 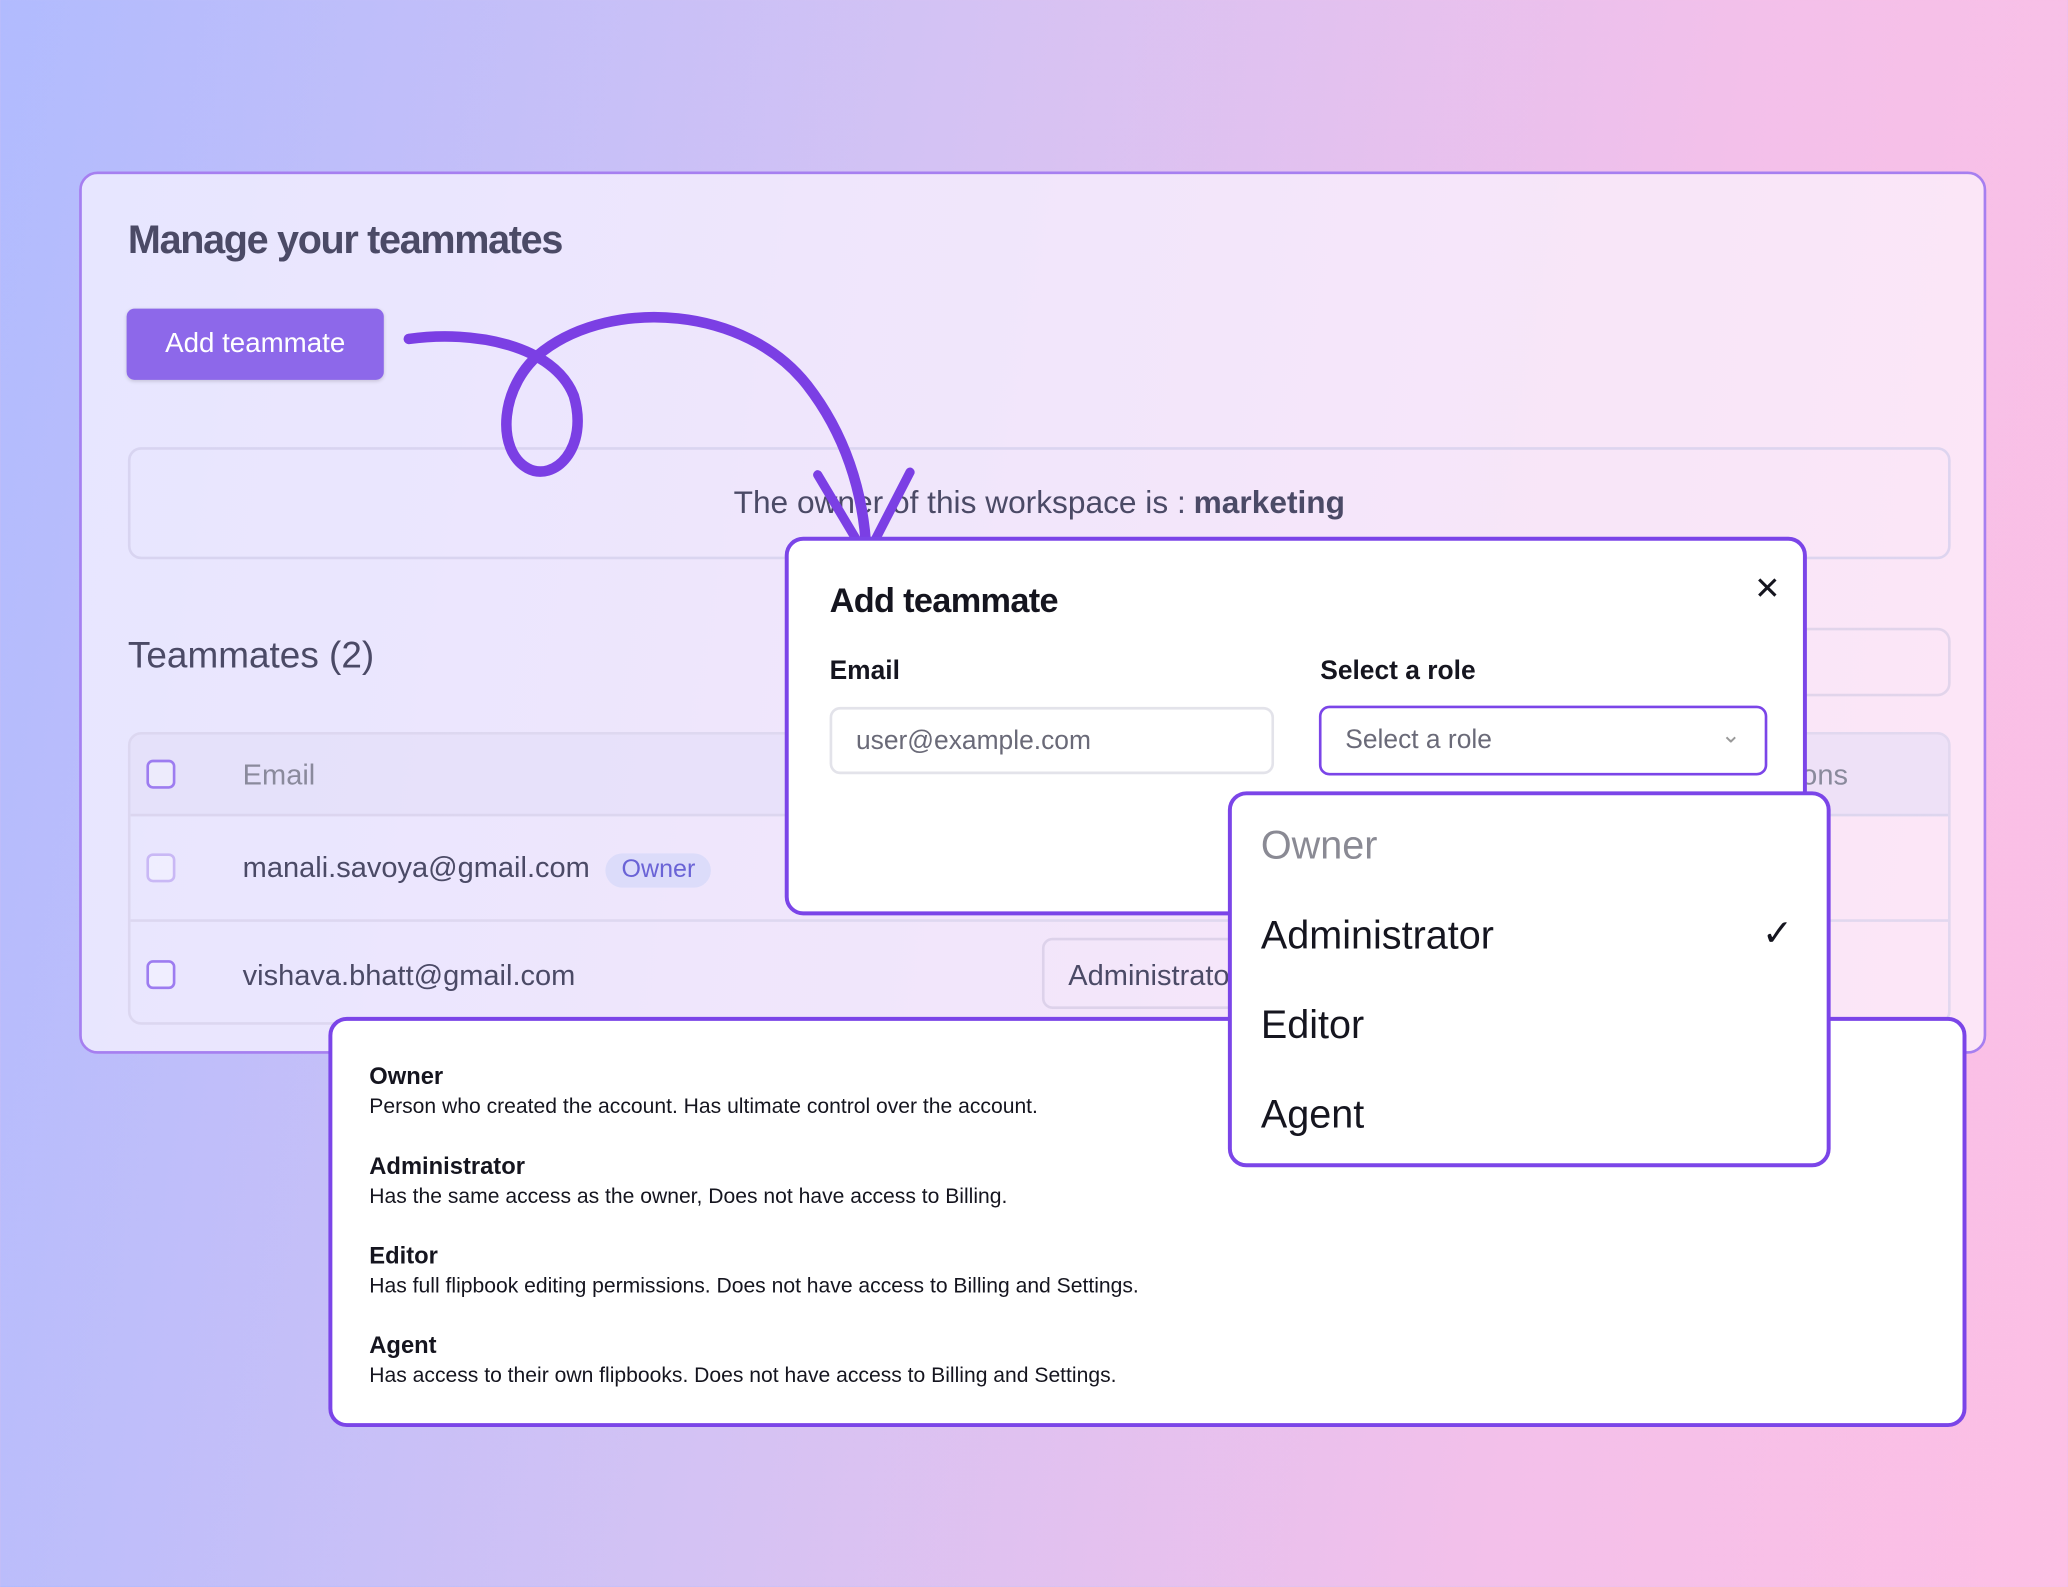 I want to click on role-name: Administrator, so click(x=447, y=1166).